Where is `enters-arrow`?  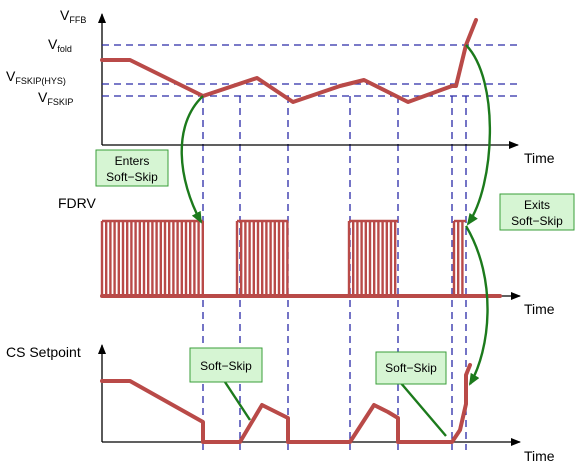 enters-arrow is located at coordinates (192, 159).